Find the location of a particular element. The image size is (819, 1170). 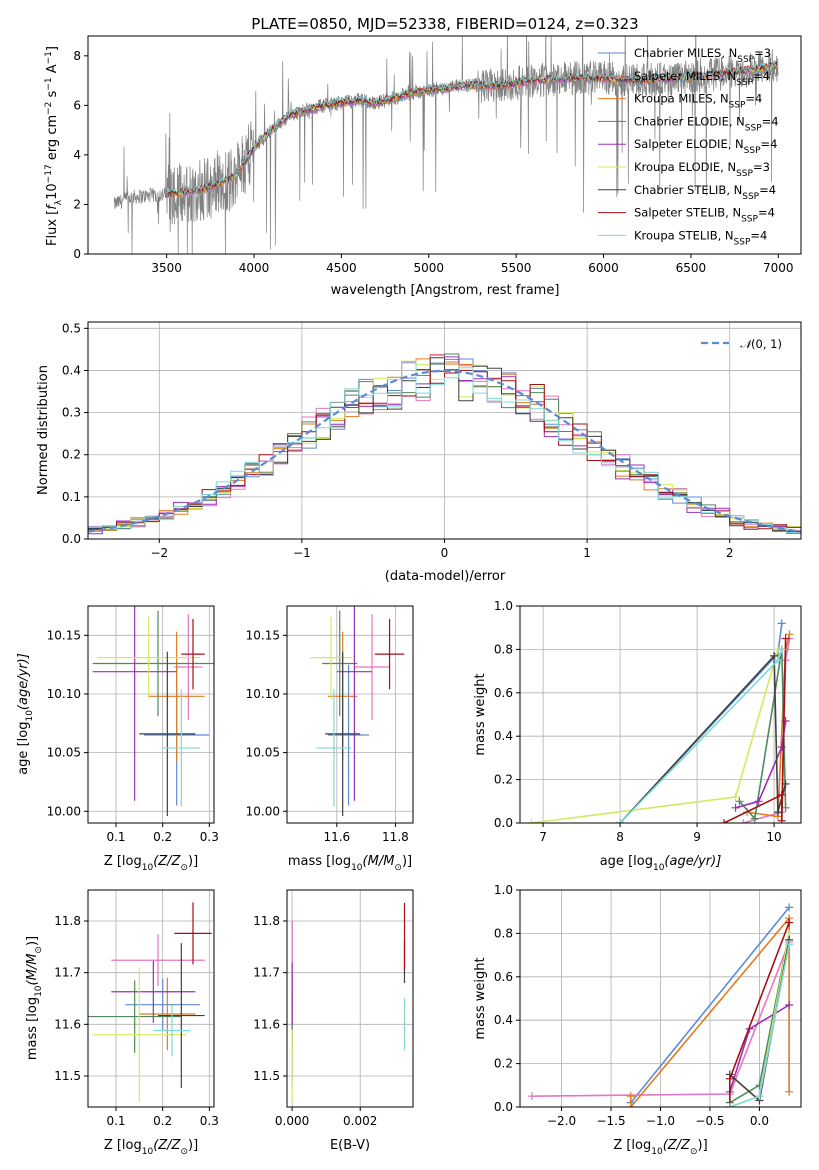

legend-entry: Salpeter STELIB, NSSP=4 is located at coordinates (704, 215).